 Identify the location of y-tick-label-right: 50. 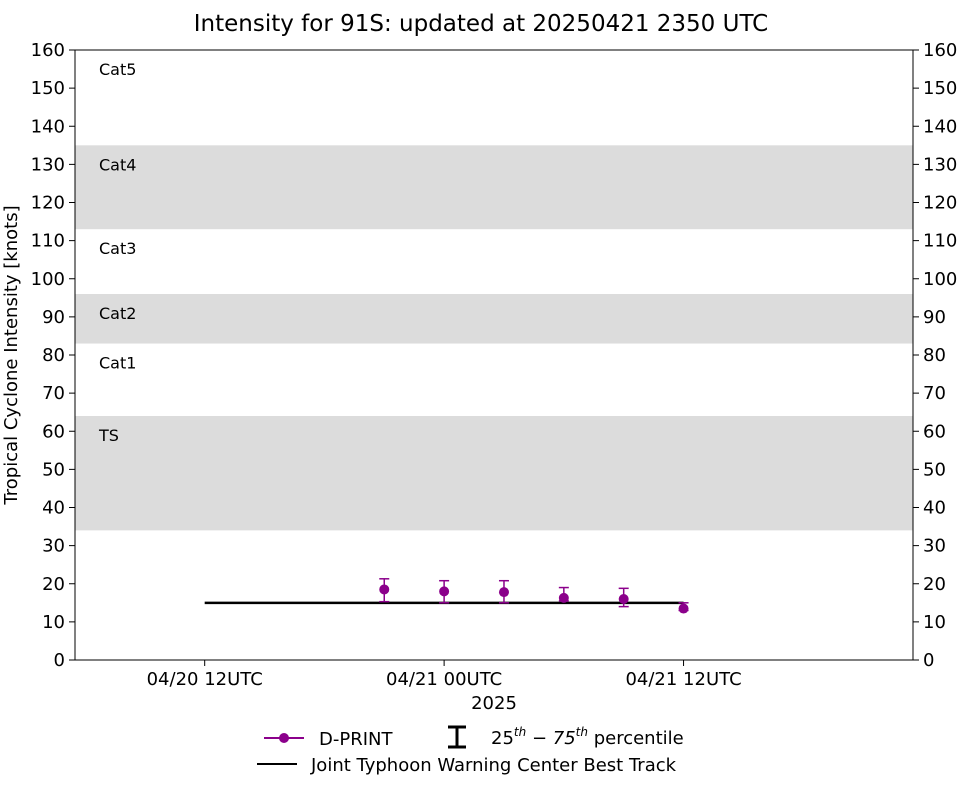
(934, 469).